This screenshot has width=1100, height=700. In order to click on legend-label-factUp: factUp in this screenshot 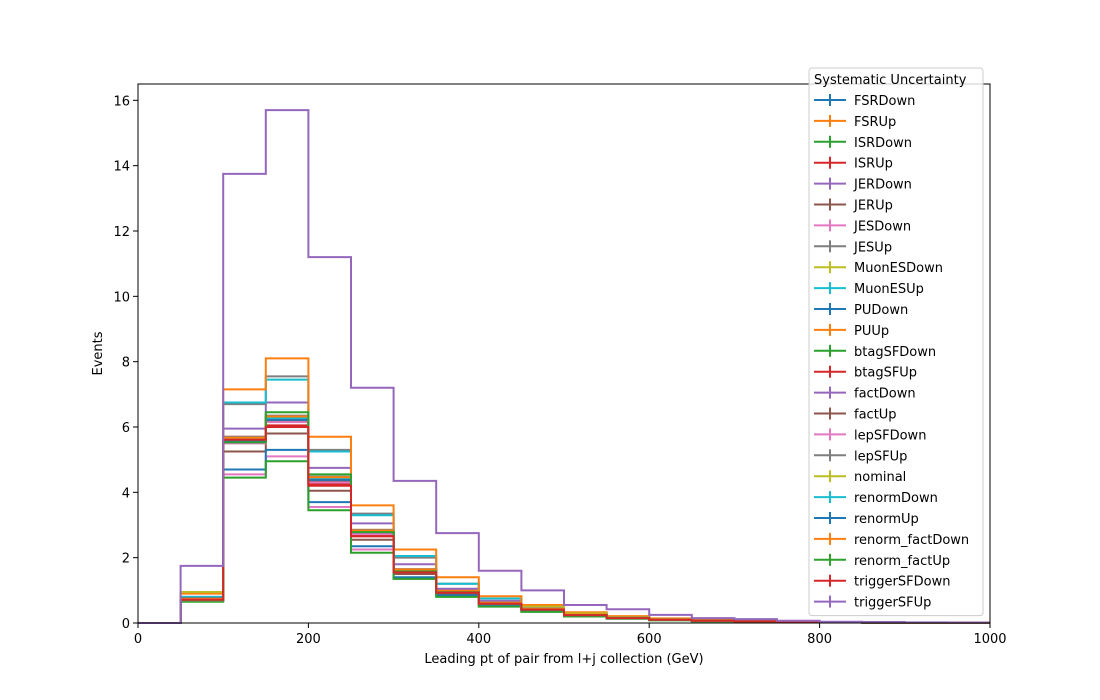, I will do `click(875, 415)`.